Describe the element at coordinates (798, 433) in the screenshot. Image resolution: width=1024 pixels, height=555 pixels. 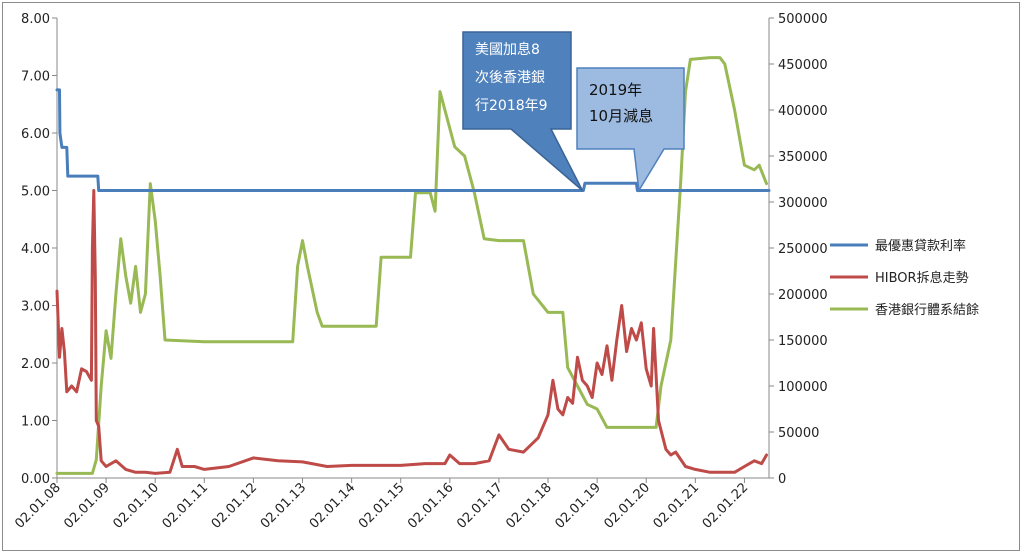
I see `right-tick-label: 50000` at that location.